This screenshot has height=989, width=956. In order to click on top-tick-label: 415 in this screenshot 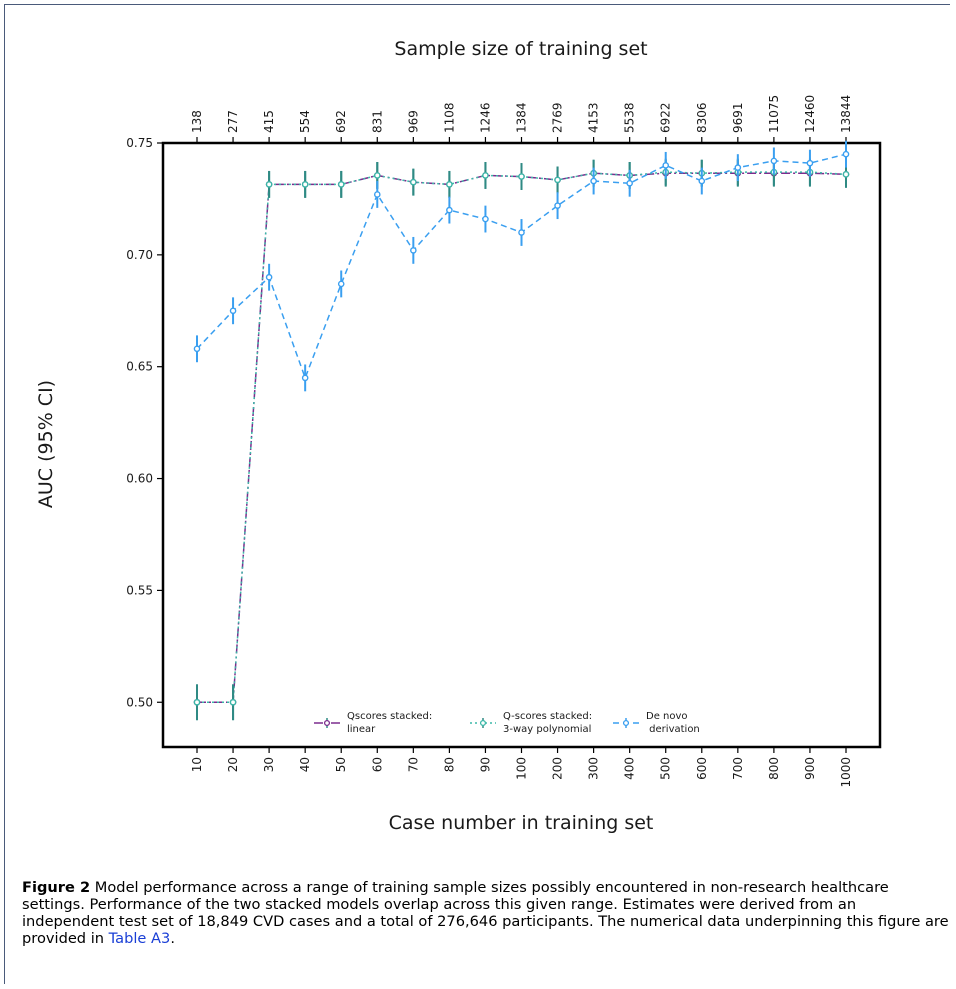, I will do `click(269, 121)`.